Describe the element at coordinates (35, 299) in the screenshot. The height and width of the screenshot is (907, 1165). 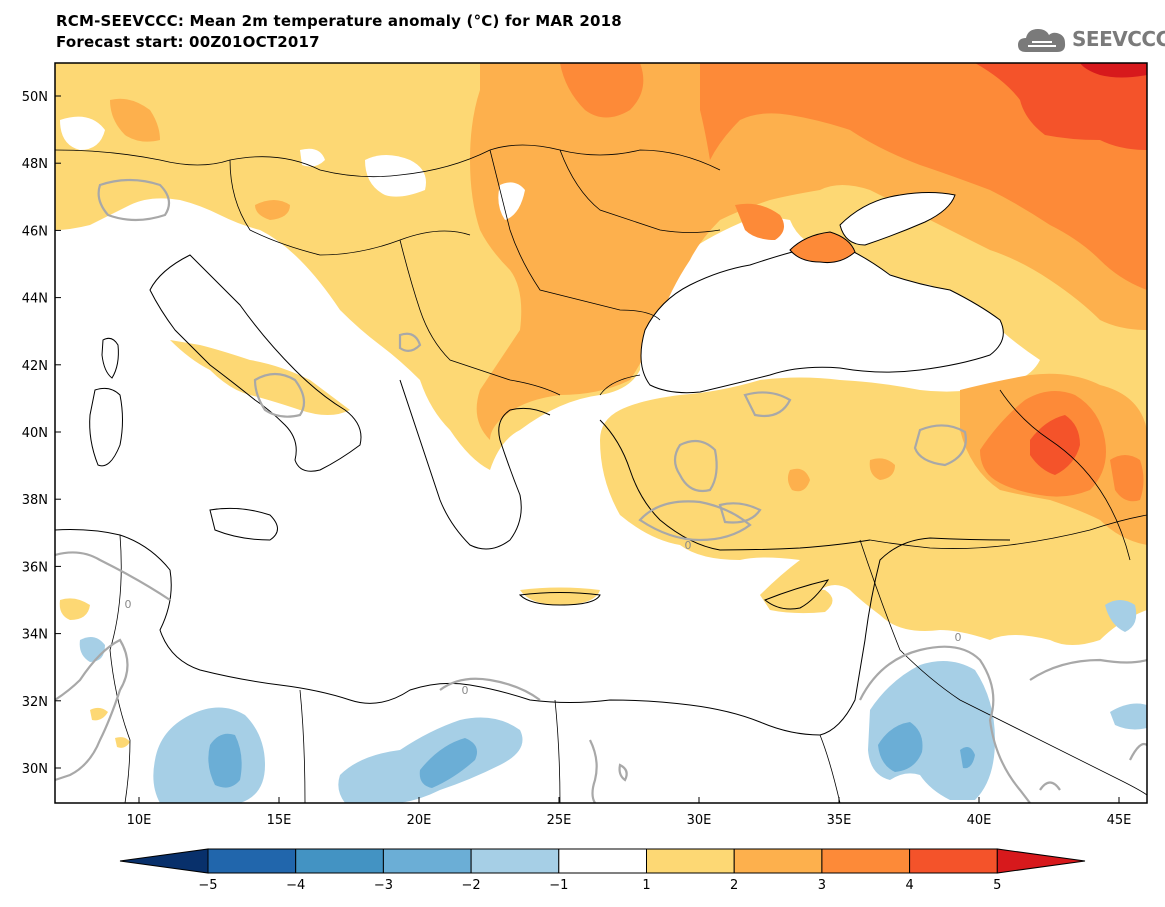
I see `latitude-label: 44N` at that location.